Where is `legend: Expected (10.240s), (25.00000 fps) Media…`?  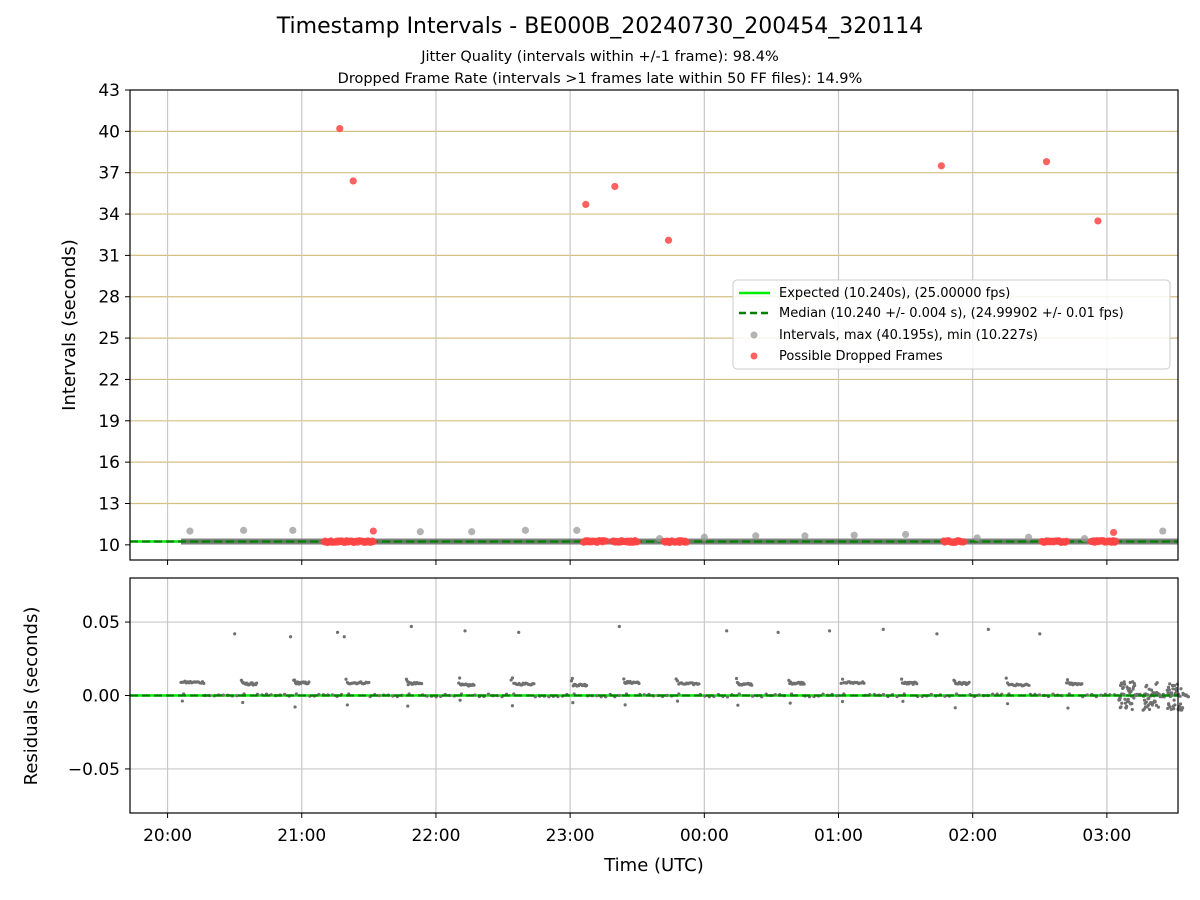 legend: Expected (10.240s), (25.00000 fps) Media… is located at coordinates (951, 324).